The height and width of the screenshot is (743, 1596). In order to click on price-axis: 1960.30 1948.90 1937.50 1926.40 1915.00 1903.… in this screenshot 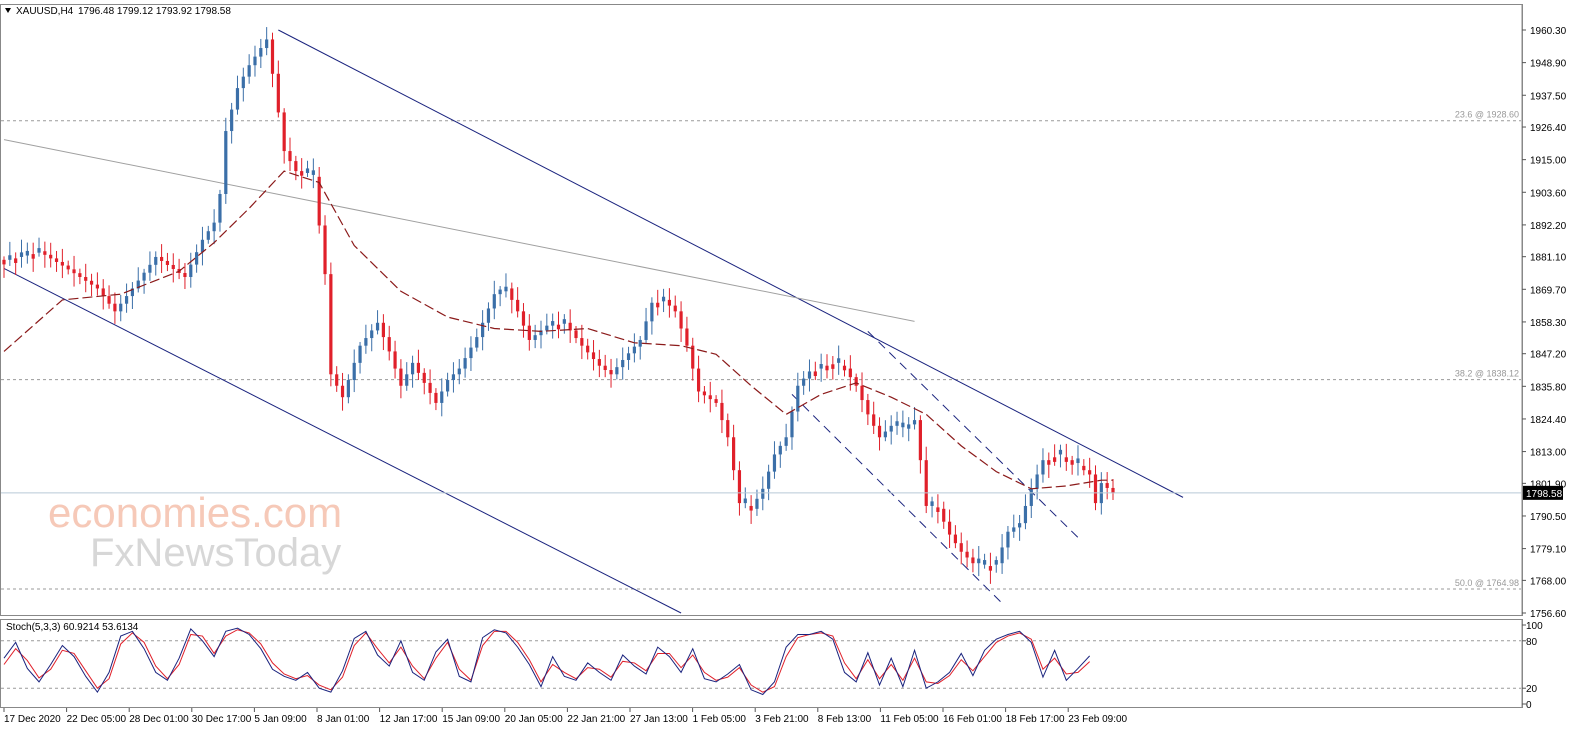, I will do `click(1544, 312)`.